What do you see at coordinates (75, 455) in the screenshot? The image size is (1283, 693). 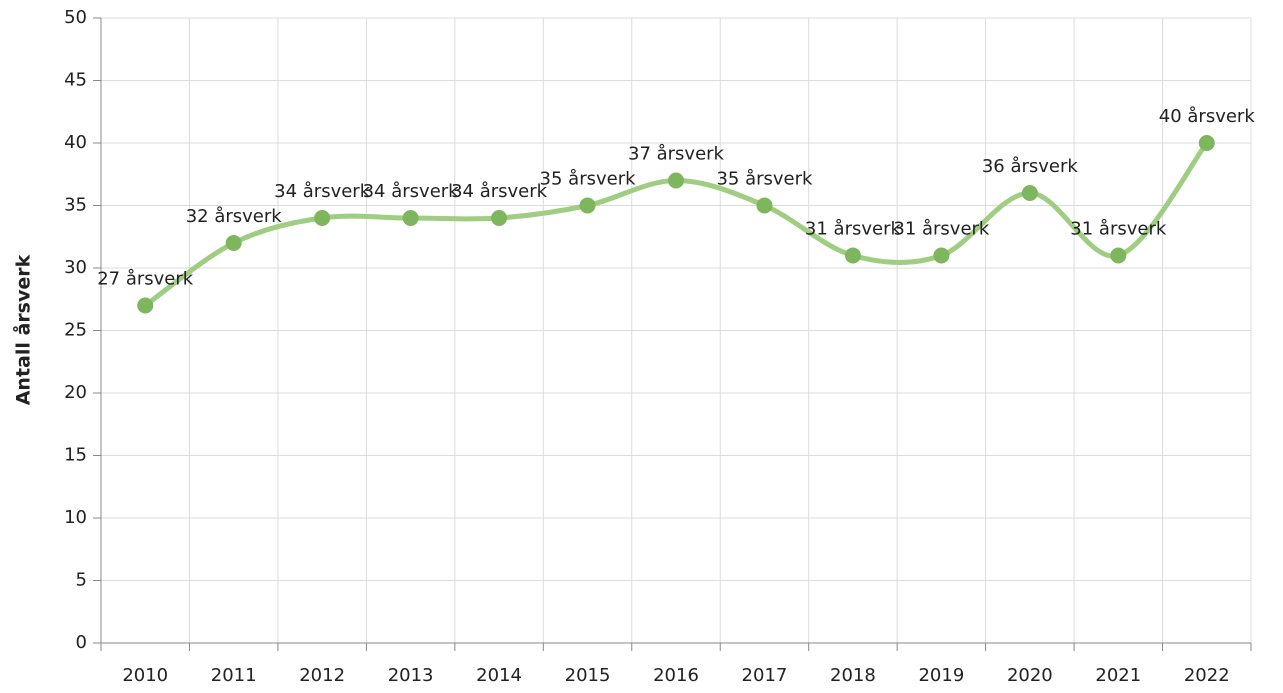 I see `y-tick-label: 15` at bounding box center [75, 455].